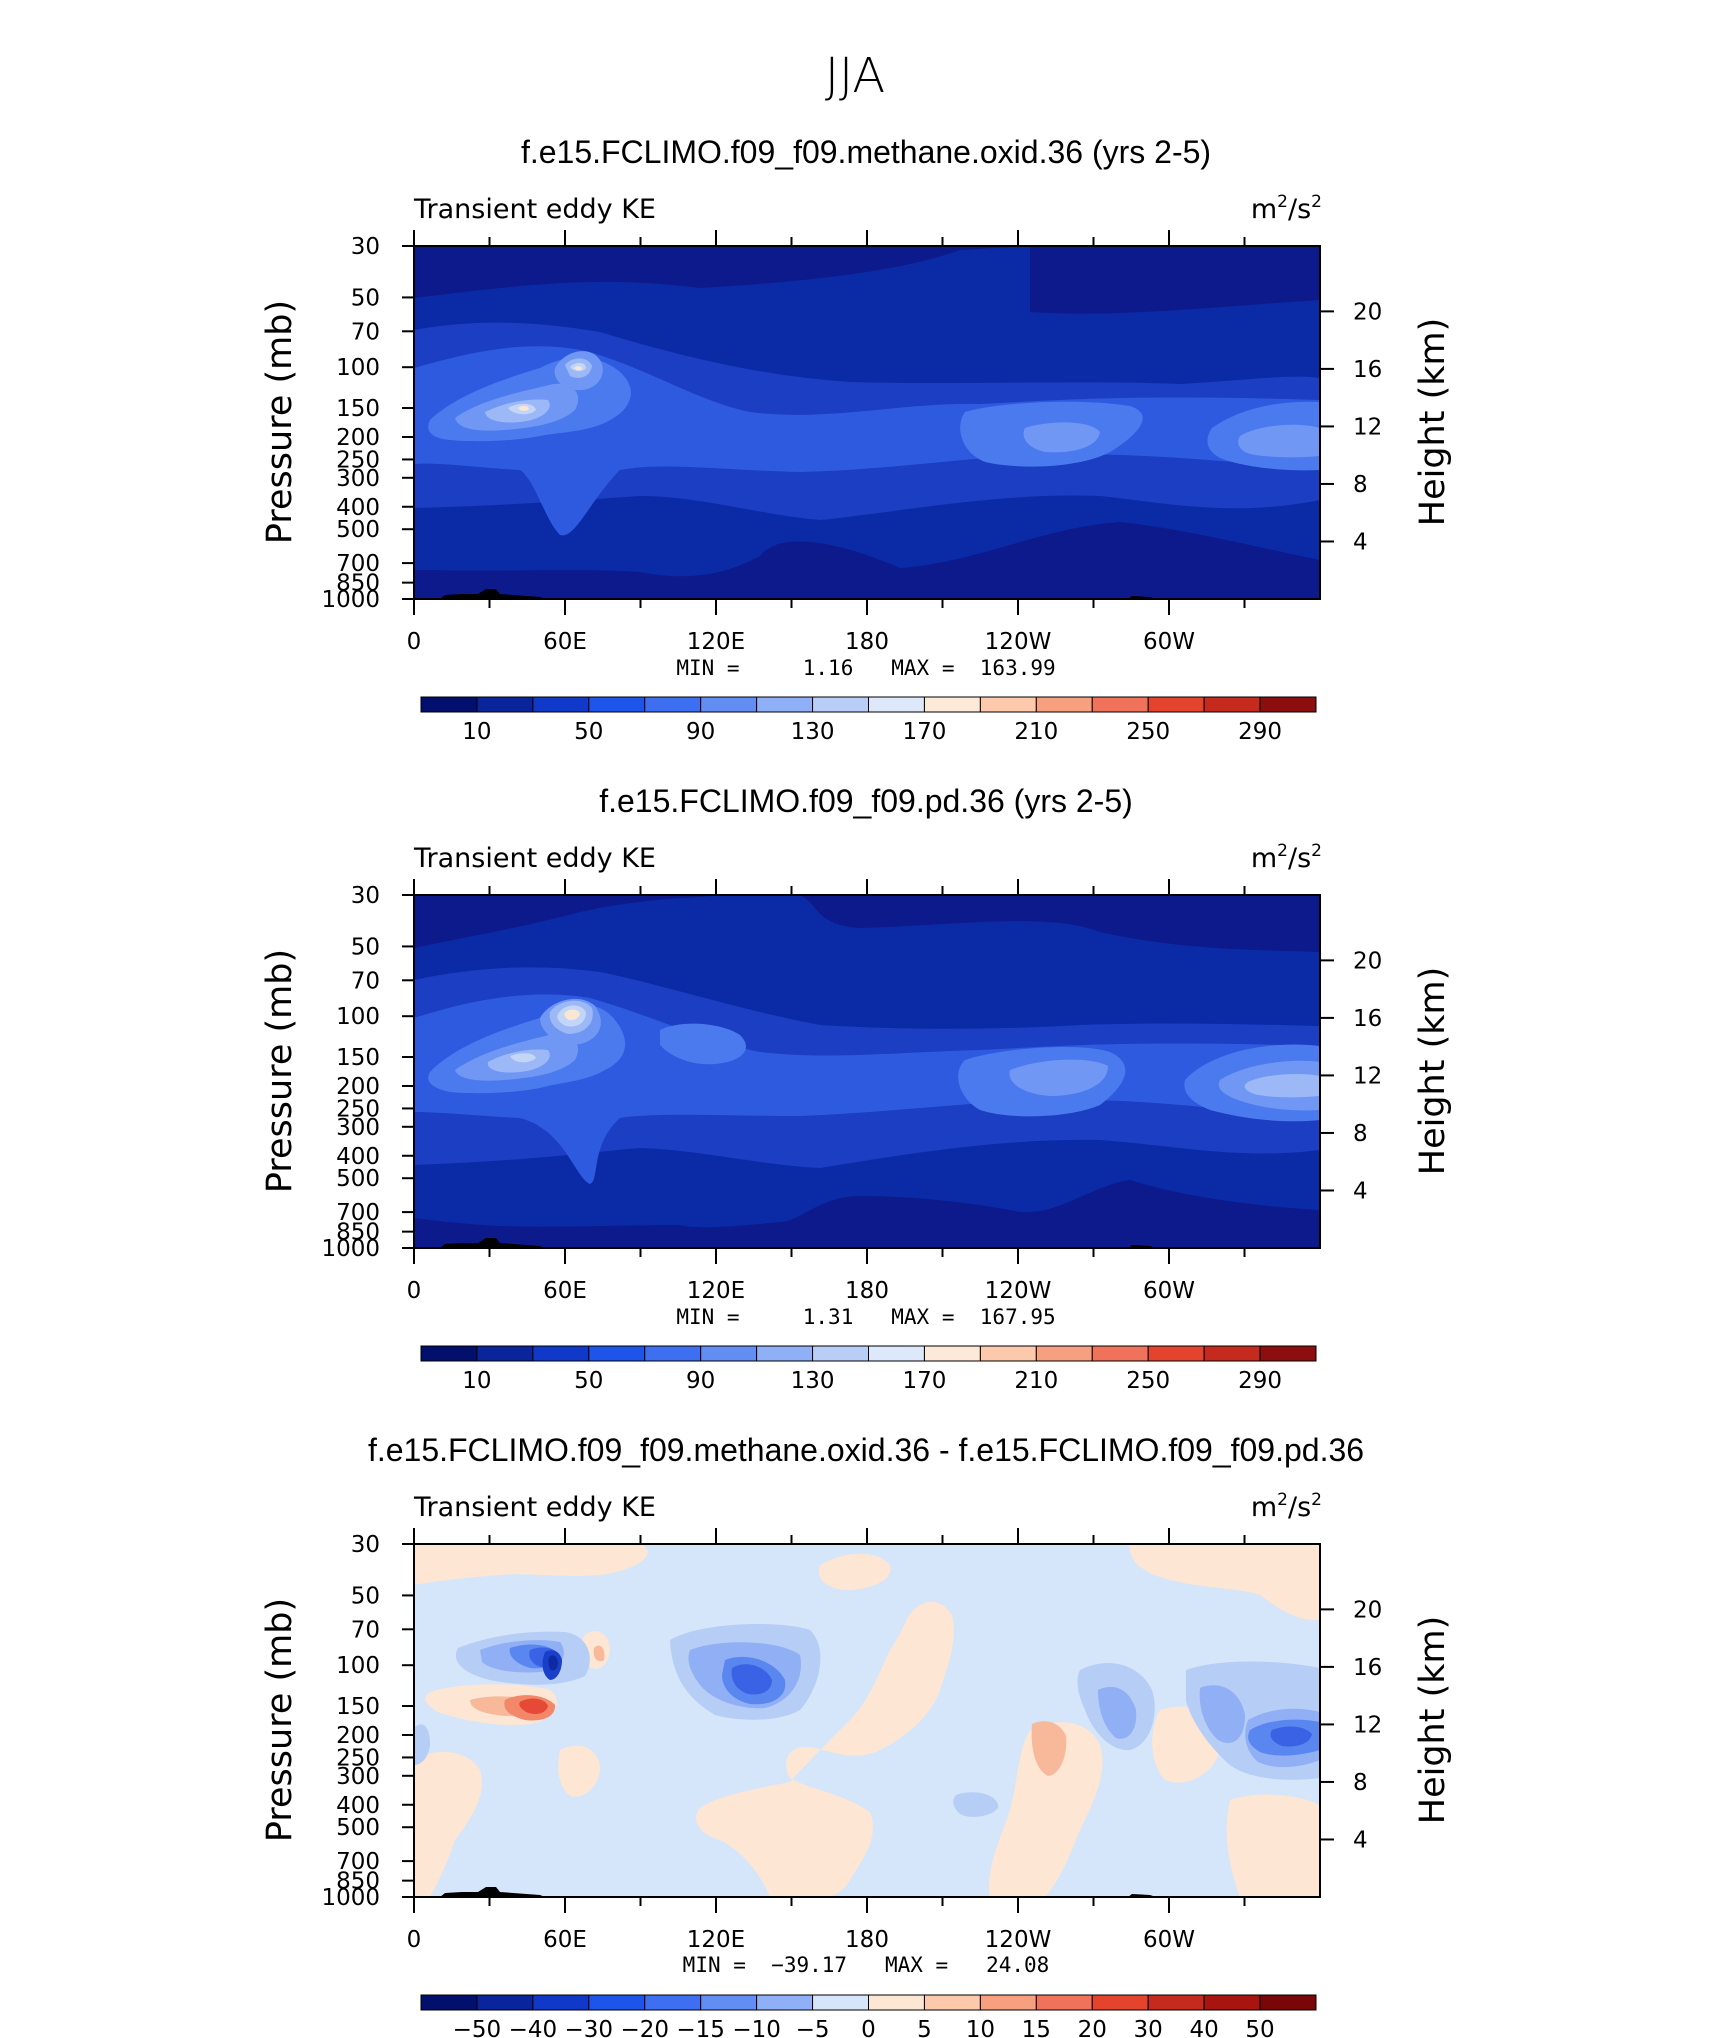 The width and height of the screenshot is (1710, 2038). What do you see at coordinates (1367, 1019) in the screenshot?
I see `y2-tick-label: 16` at bounding box center [1367, 1019].